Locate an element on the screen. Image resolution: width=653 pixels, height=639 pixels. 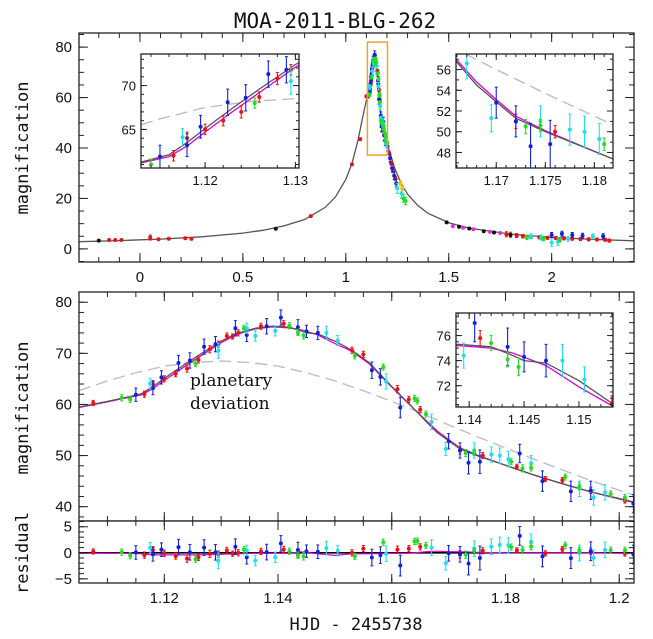
x-tick-label: 1.13 is located at coordinates (295, 180).